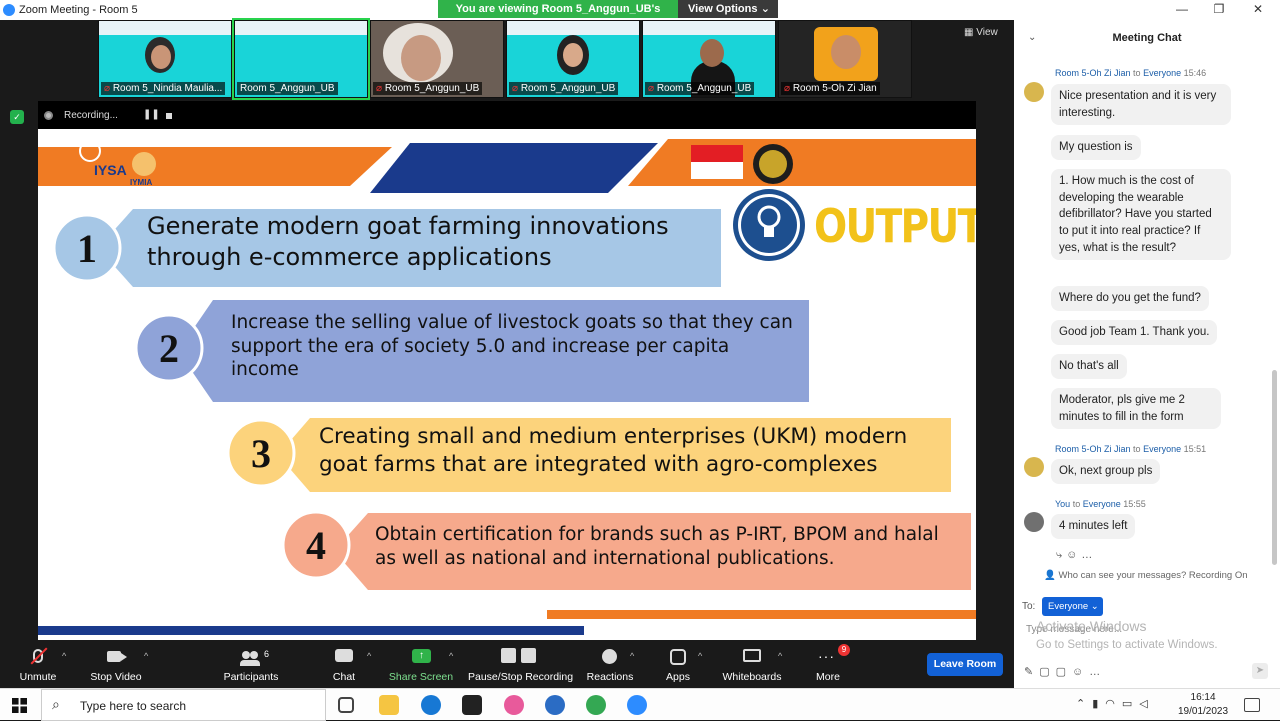 The image size is (1280, 721). I want to click on more-button: ··· 9 More, so click(830, 664).